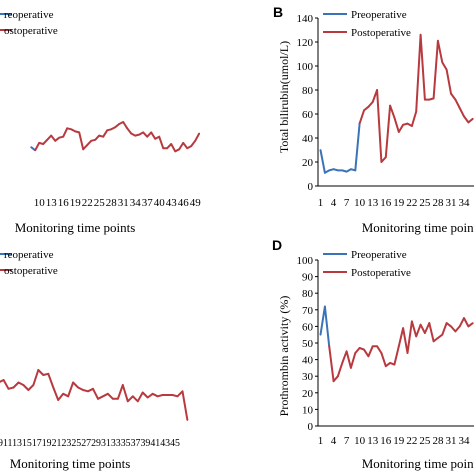 The width and height of the screenshot is (474, 474). What do you see at coordinates (465, 203) in the screenshot?
I see `panel-b-x-tick-label: 34` at bounding box center [465, 203].